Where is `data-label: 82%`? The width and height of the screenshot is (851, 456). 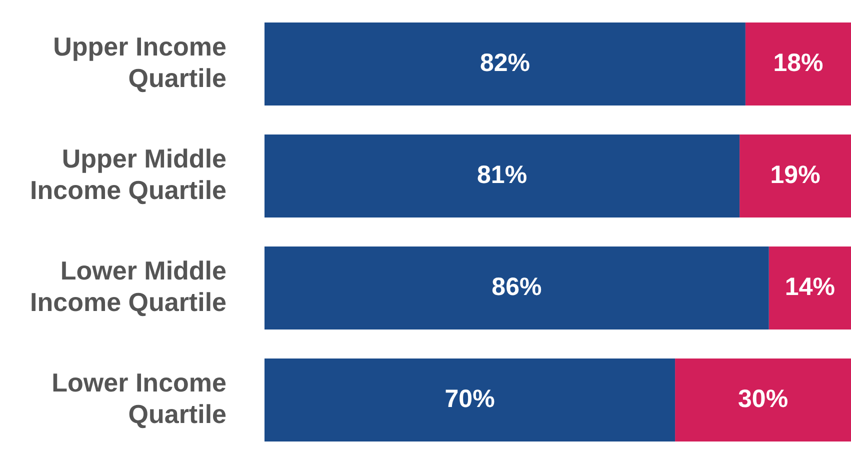 data-label: 82% is located at coordinates (505, 62).